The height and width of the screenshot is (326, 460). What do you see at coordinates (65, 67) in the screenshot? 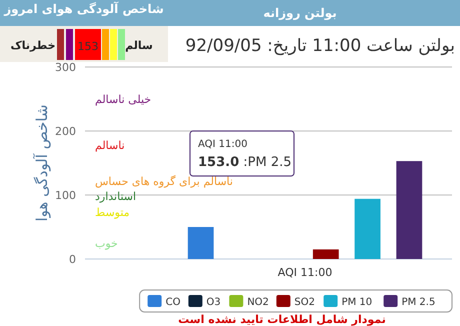
I see `y-tick-label: 300` at bounding box center [65, 67].